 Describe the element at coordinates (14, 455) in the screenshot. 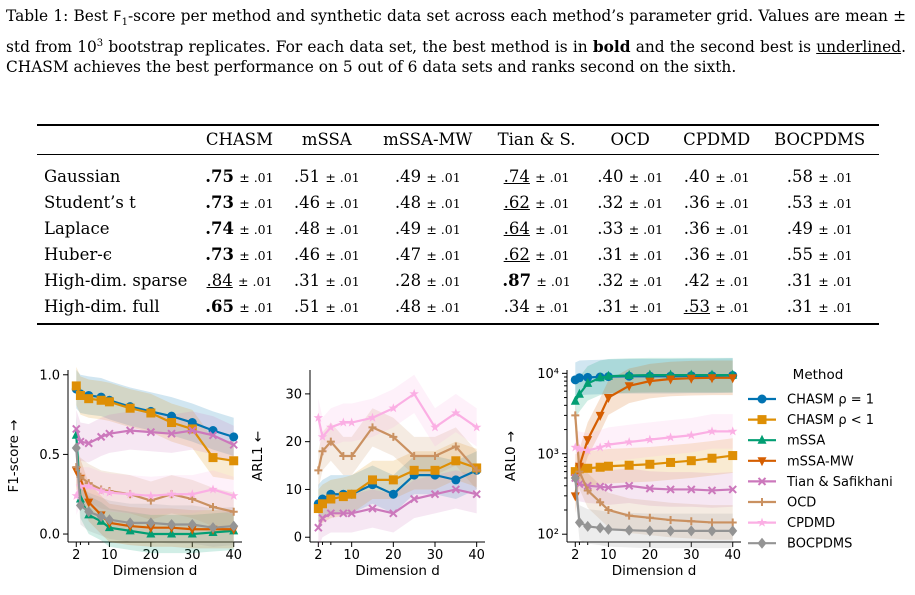

I see `y-axis-label: F1-score →` at that location.